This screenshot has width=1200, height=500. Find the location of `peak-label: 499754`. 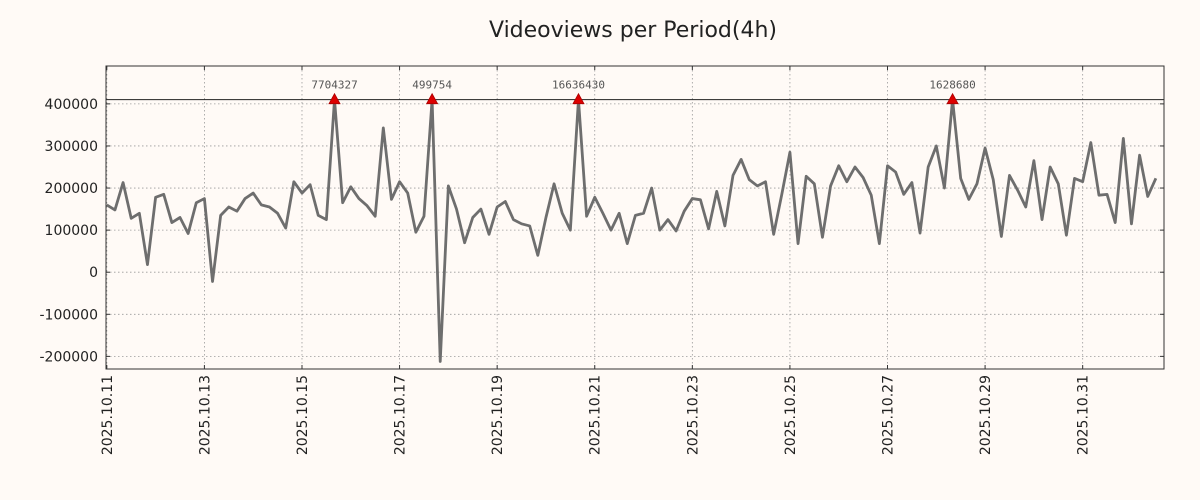

peak-label: 499754 is located at coordinates (432, 85).